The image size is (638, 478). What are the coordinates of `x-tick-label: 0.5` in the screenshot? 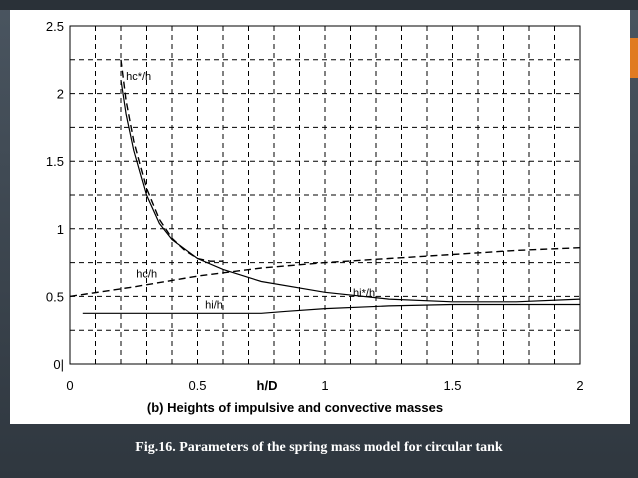 It's located at (197, 385).